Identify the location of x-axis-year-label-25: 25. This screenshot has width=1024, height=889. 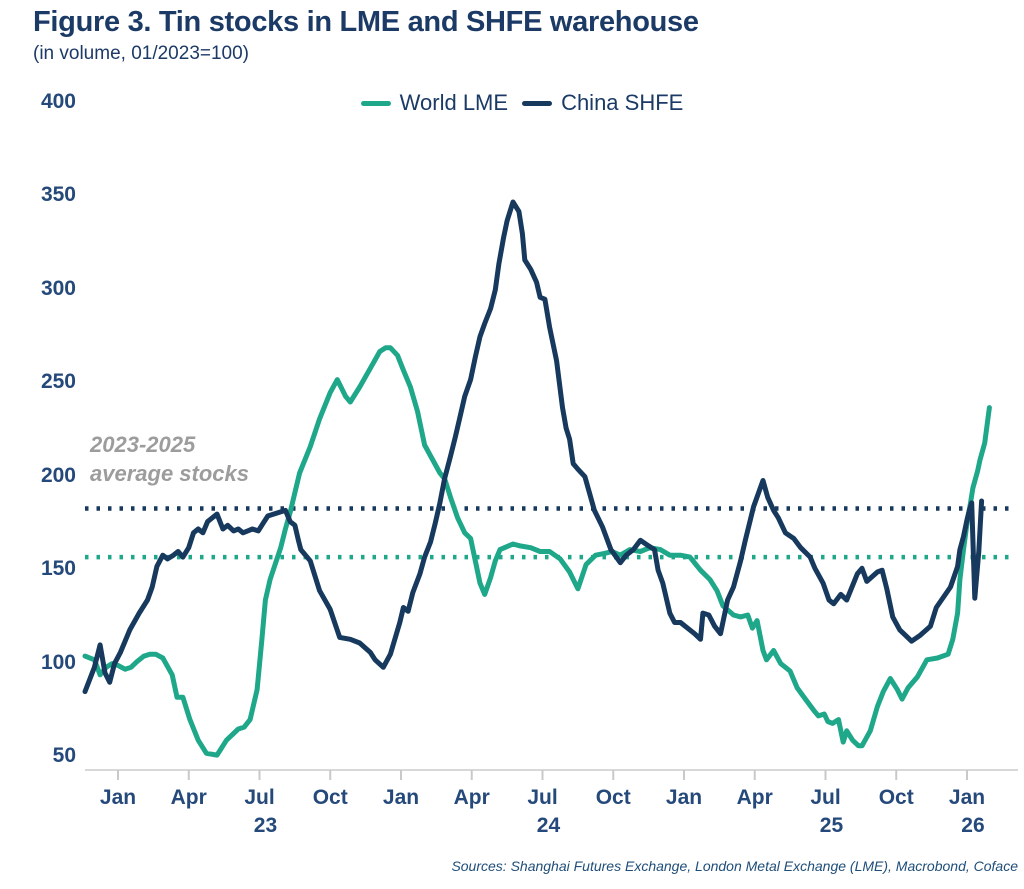
(831, 825).